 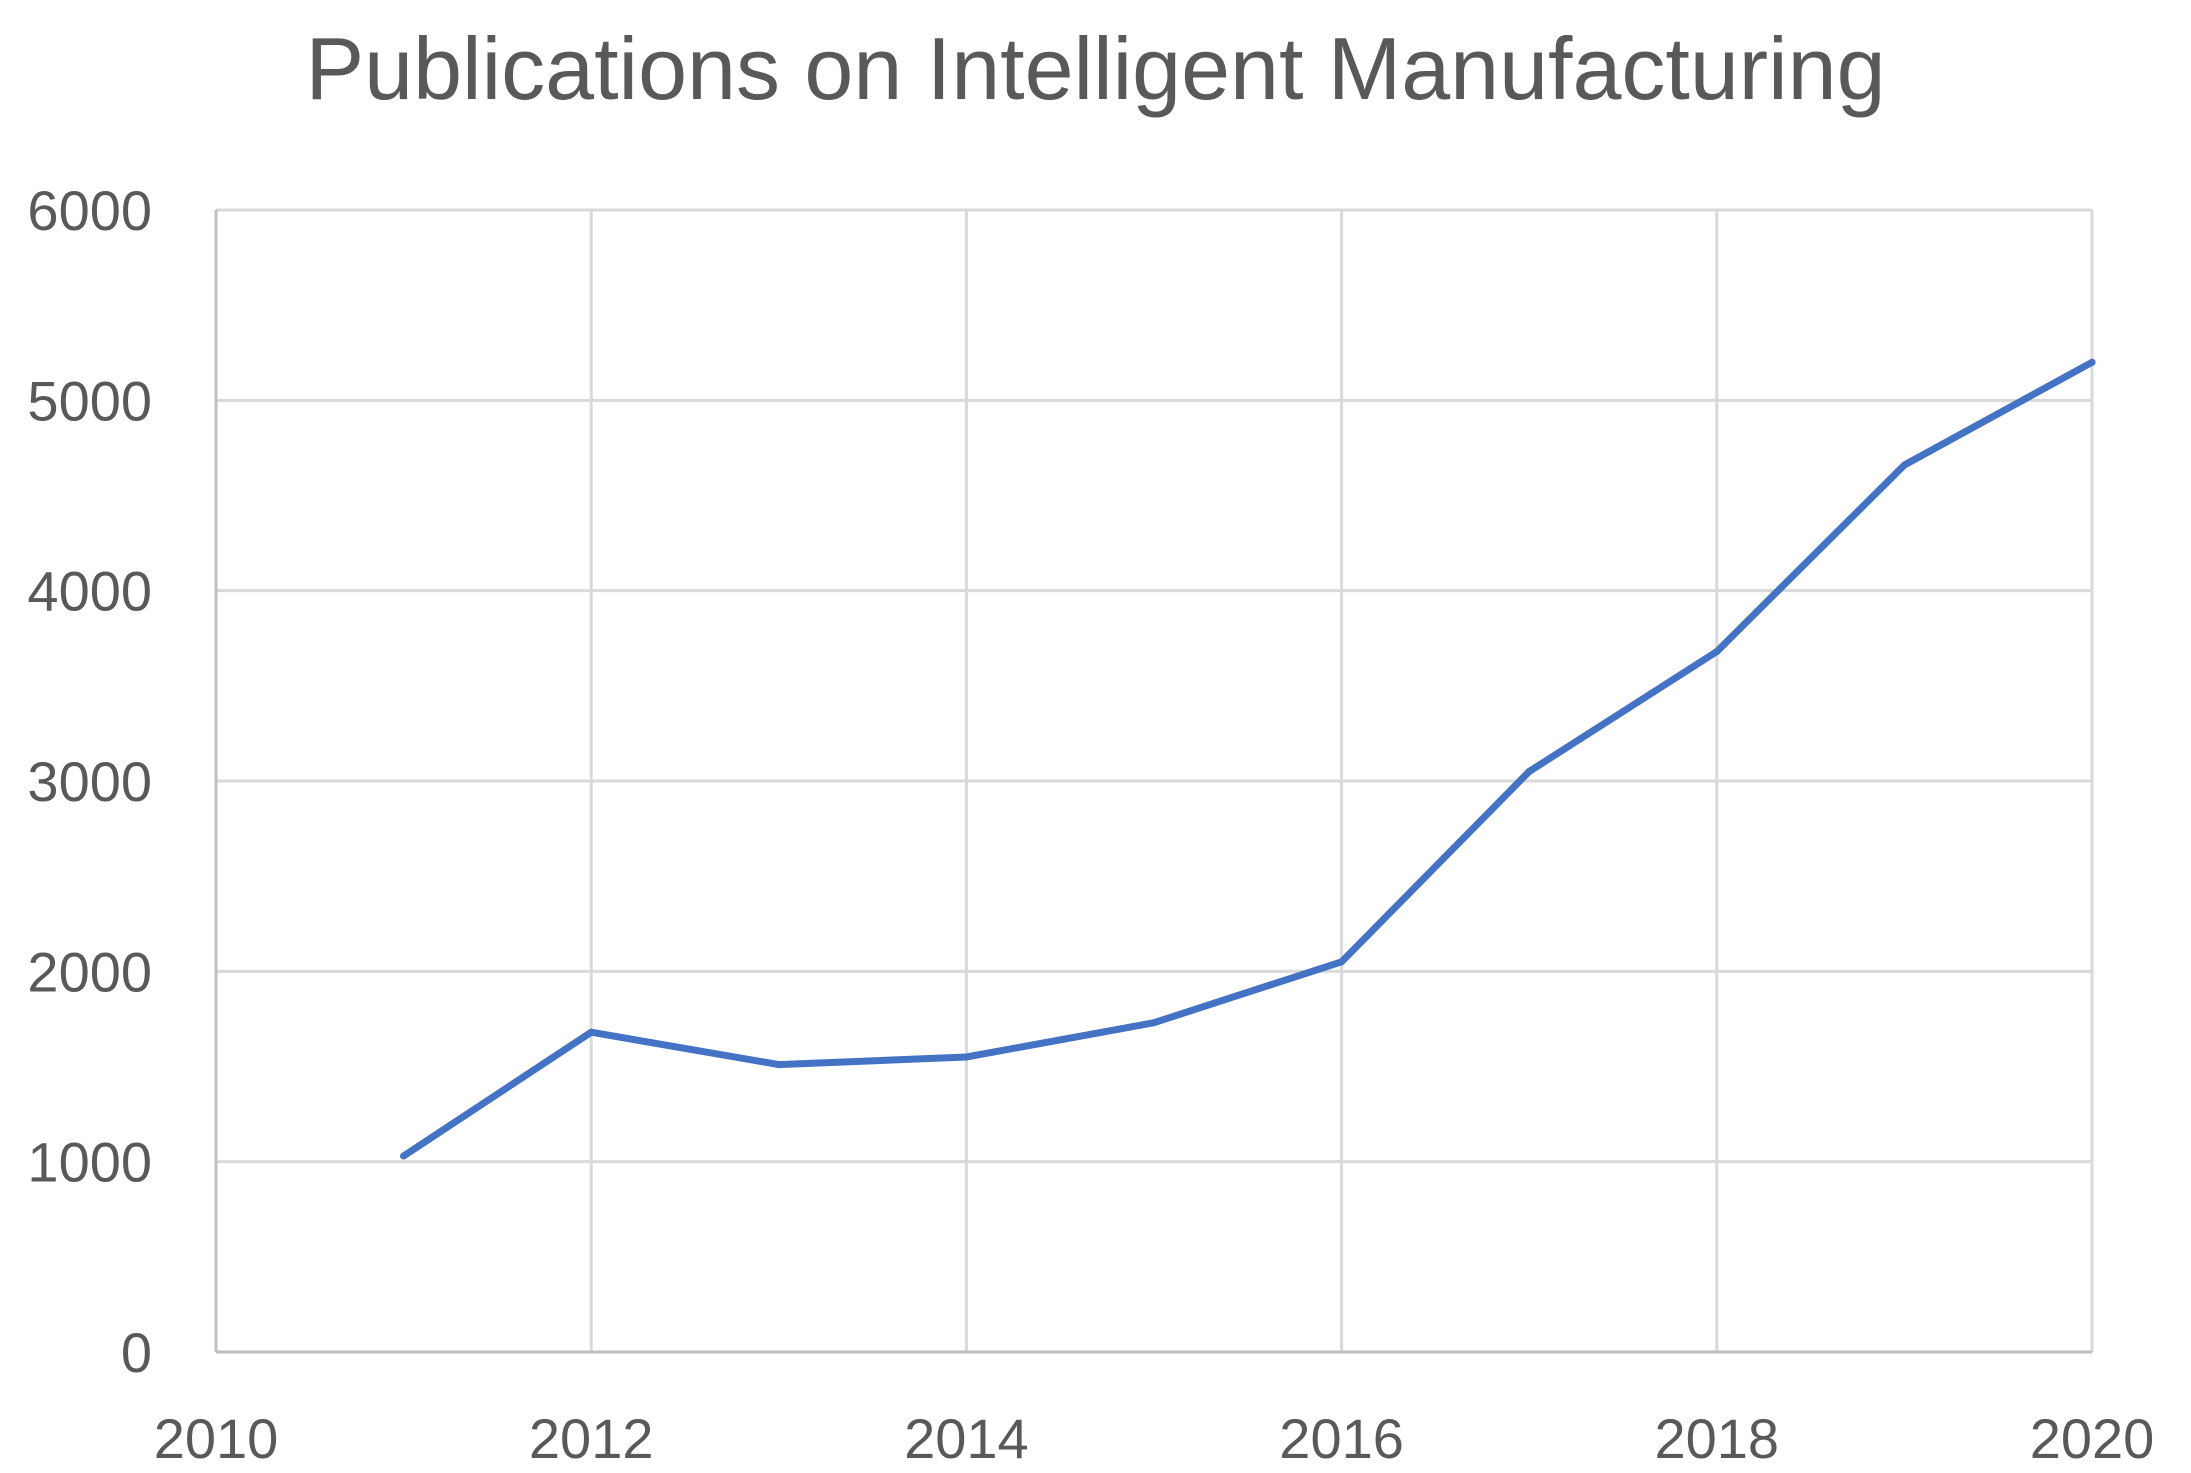 What do you see at coordinates (89, 400) in the screenshot?
I see `y-tick-label: 5000` at bounding box center [89, 400].